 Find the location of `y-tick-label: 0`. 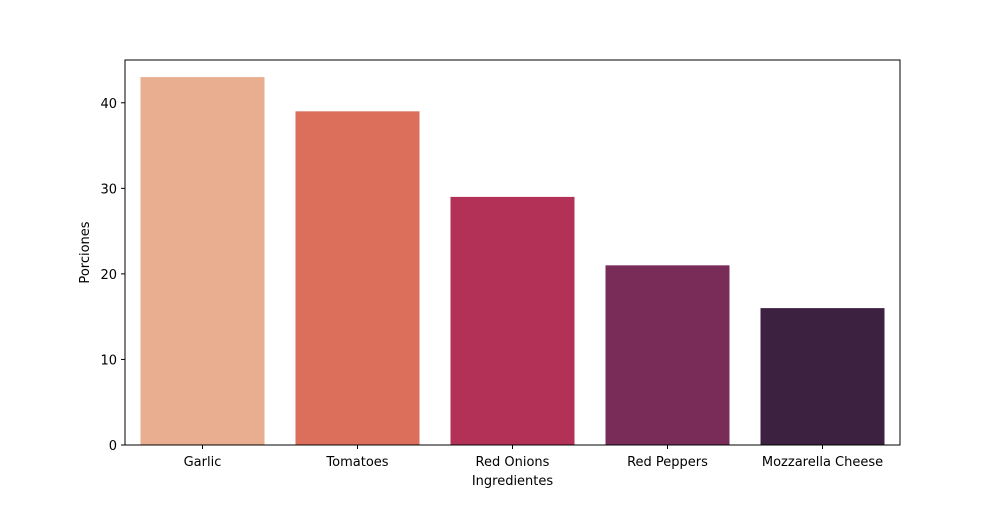

y-tick-label: 0 is located at coordinates (113, 446).